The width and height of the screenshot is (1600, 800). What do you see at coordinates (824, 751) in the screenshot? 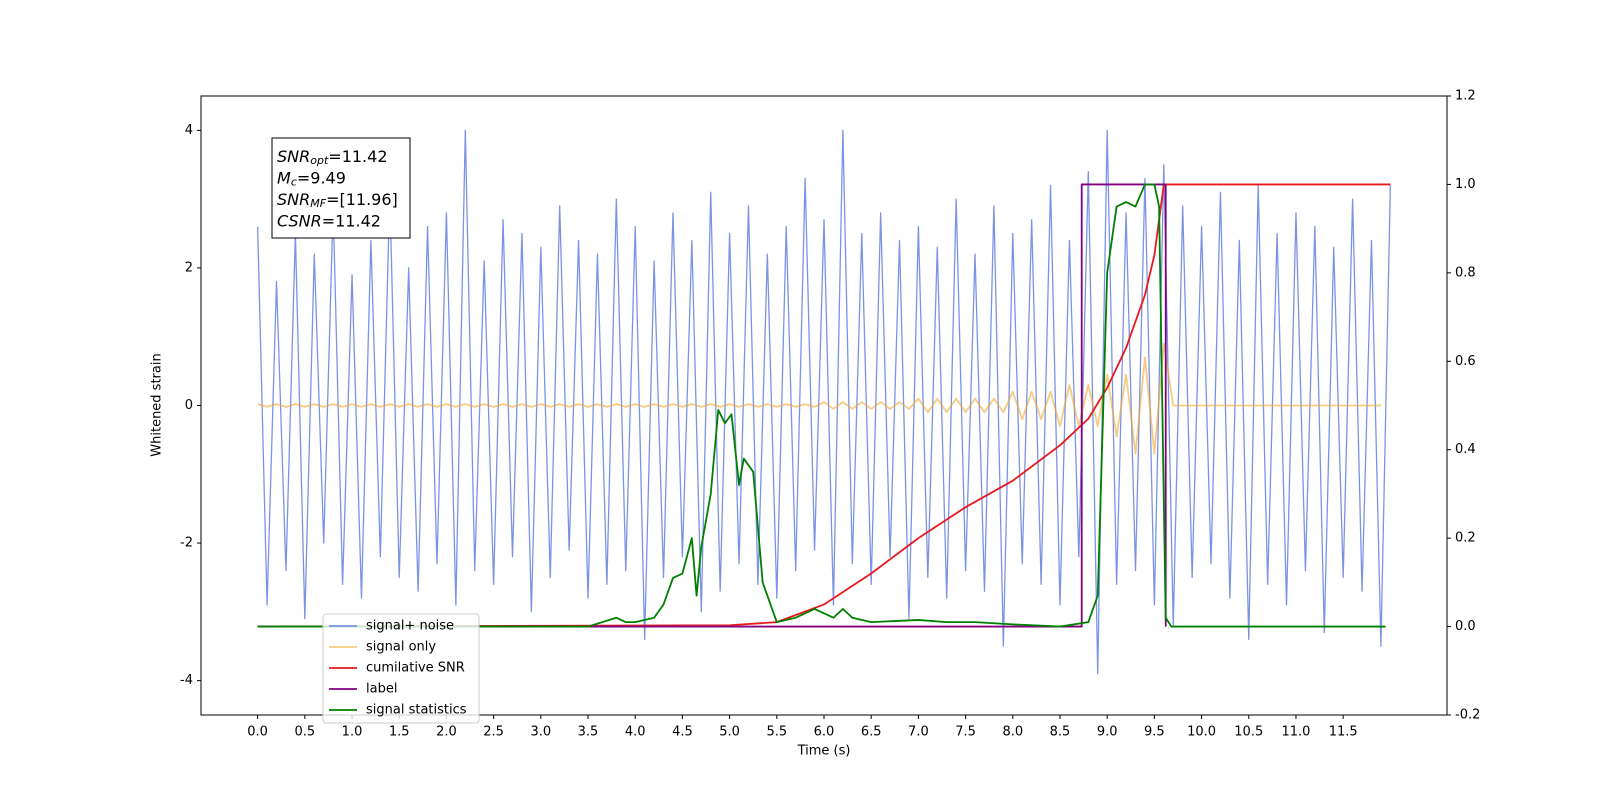
I see `x-axis-label: Time (s)` at bounding box center [824, 751].